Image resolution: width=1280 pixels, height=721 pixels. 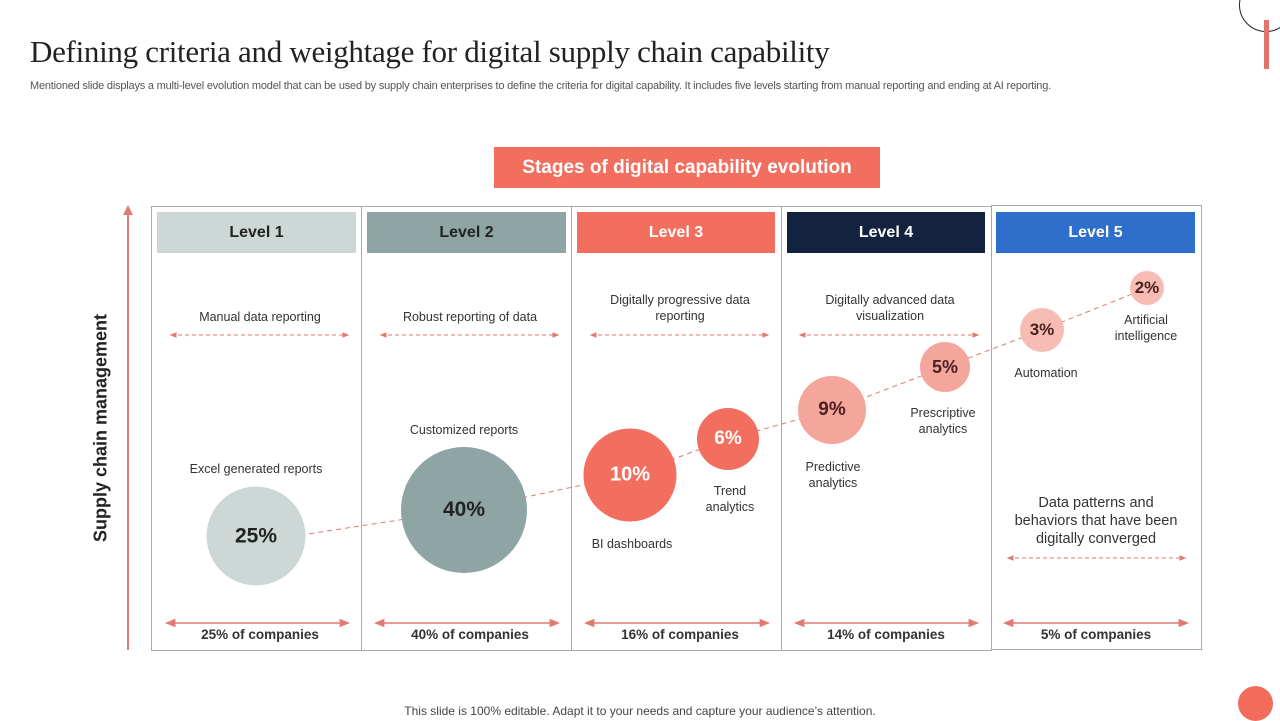 I want to click on level-2-description: Robust reporting of data, so click(x=470, y=317).